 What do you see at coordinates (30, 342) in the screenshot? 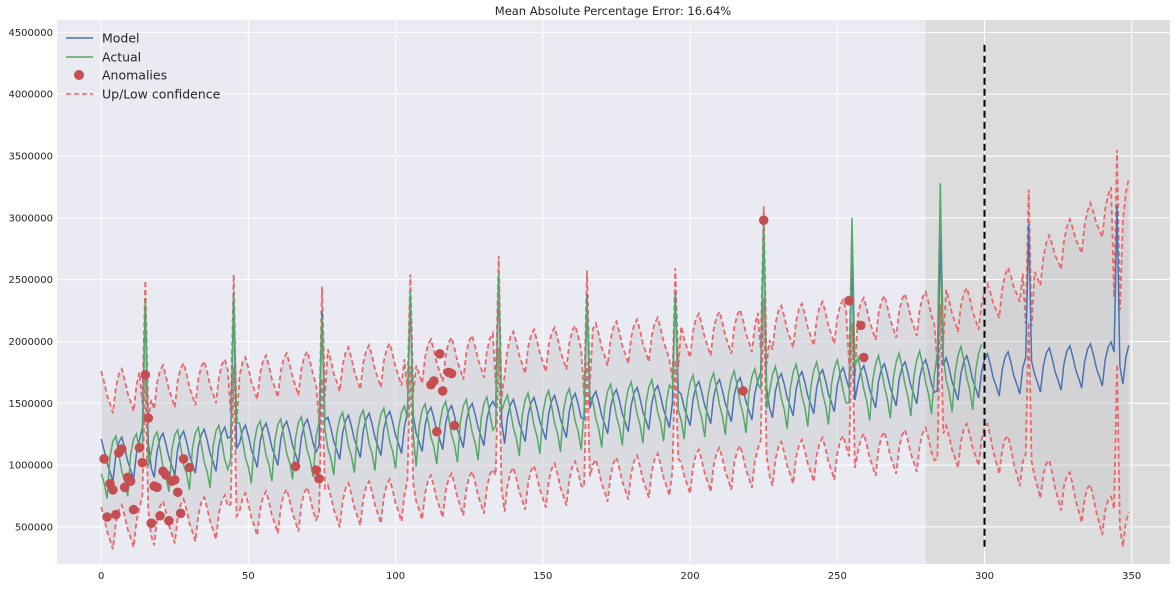
I see `y-tick-label: 2000000` at bounding box center [30, 342].